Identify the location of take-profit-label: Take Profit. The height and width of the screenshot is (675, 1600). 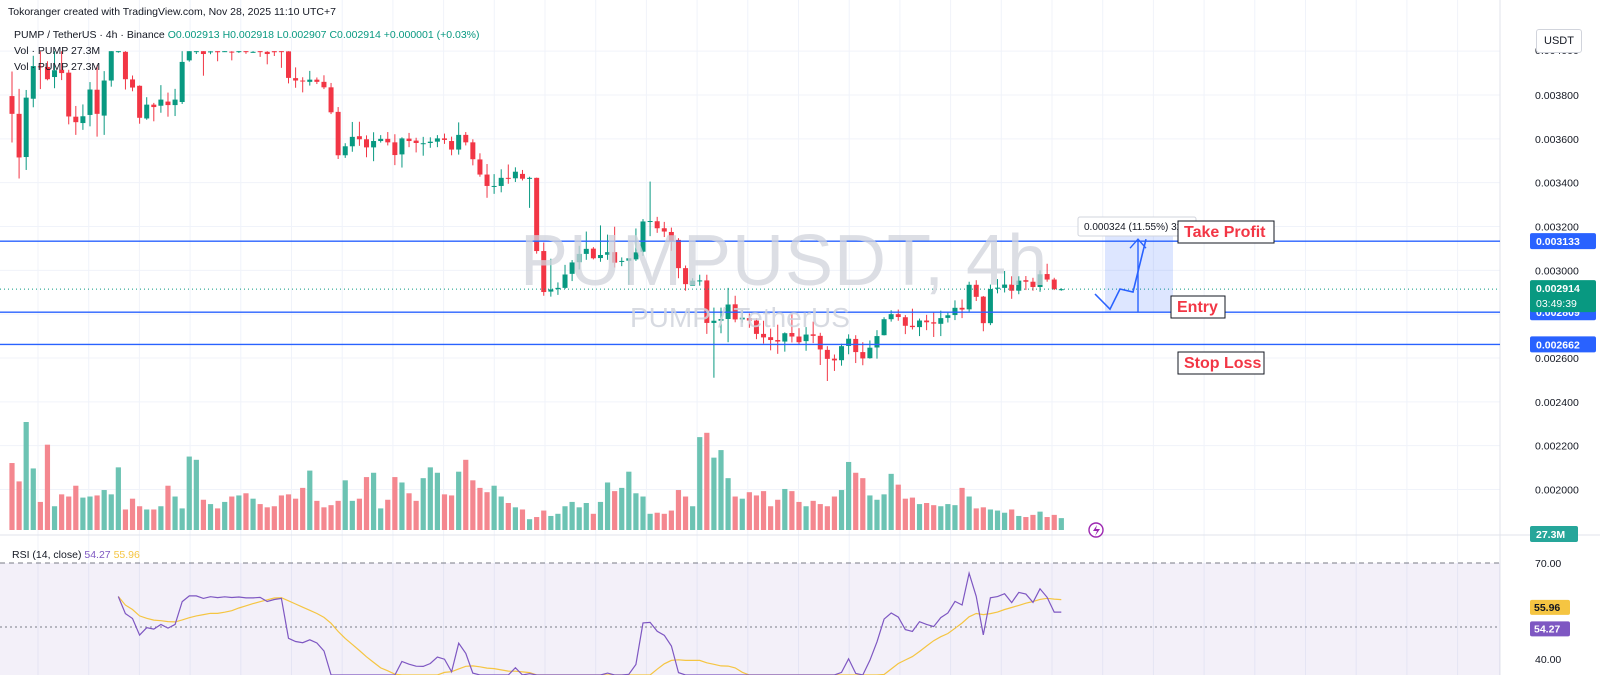
(1225, 232).